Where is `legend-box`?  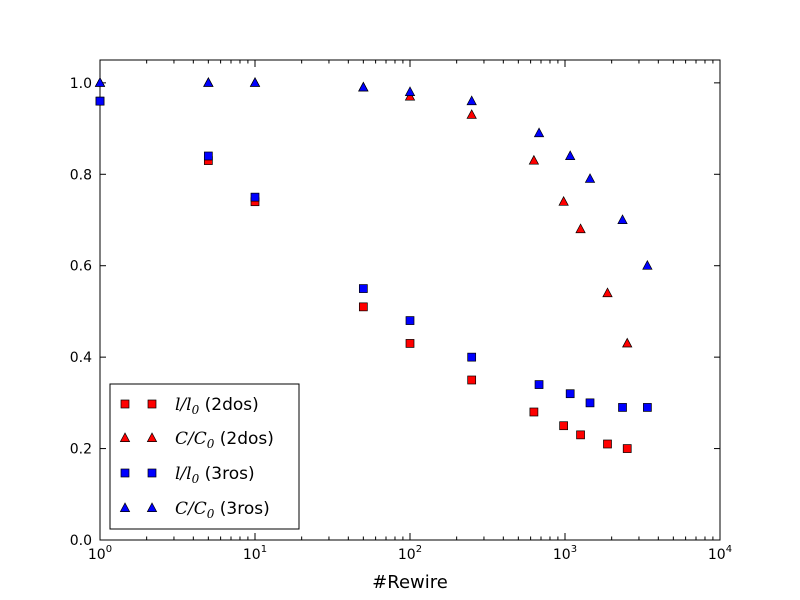 legend-box is located at coordinates (204, 456).